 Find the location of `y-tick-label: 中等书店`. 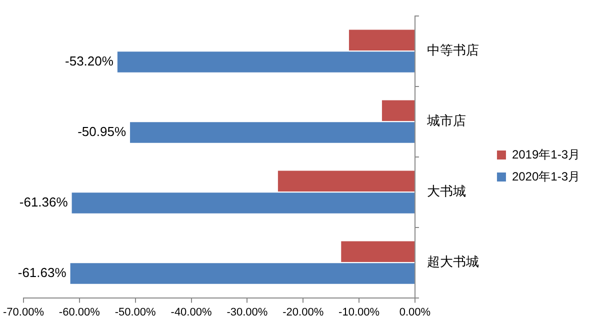

y-tick-label: 中等书店 is located at coordinates (452, 50).